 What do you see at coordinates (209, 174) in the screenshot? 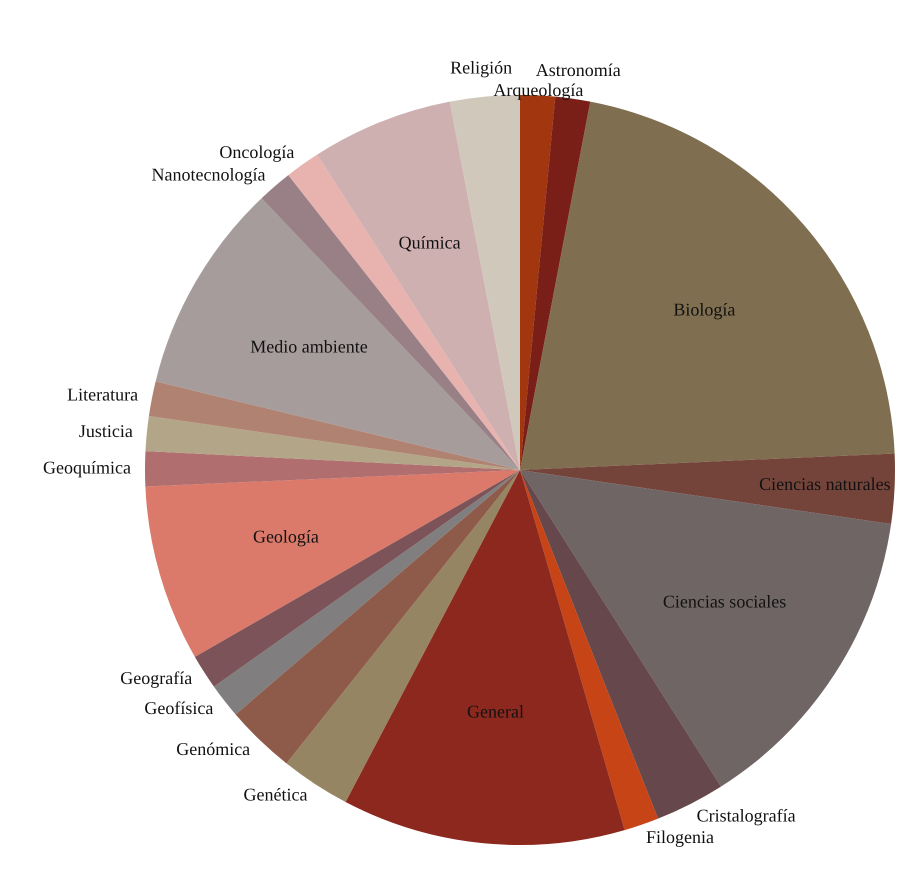
I see `slice-label: Nanotecnología` at bounding box center [209, 174].